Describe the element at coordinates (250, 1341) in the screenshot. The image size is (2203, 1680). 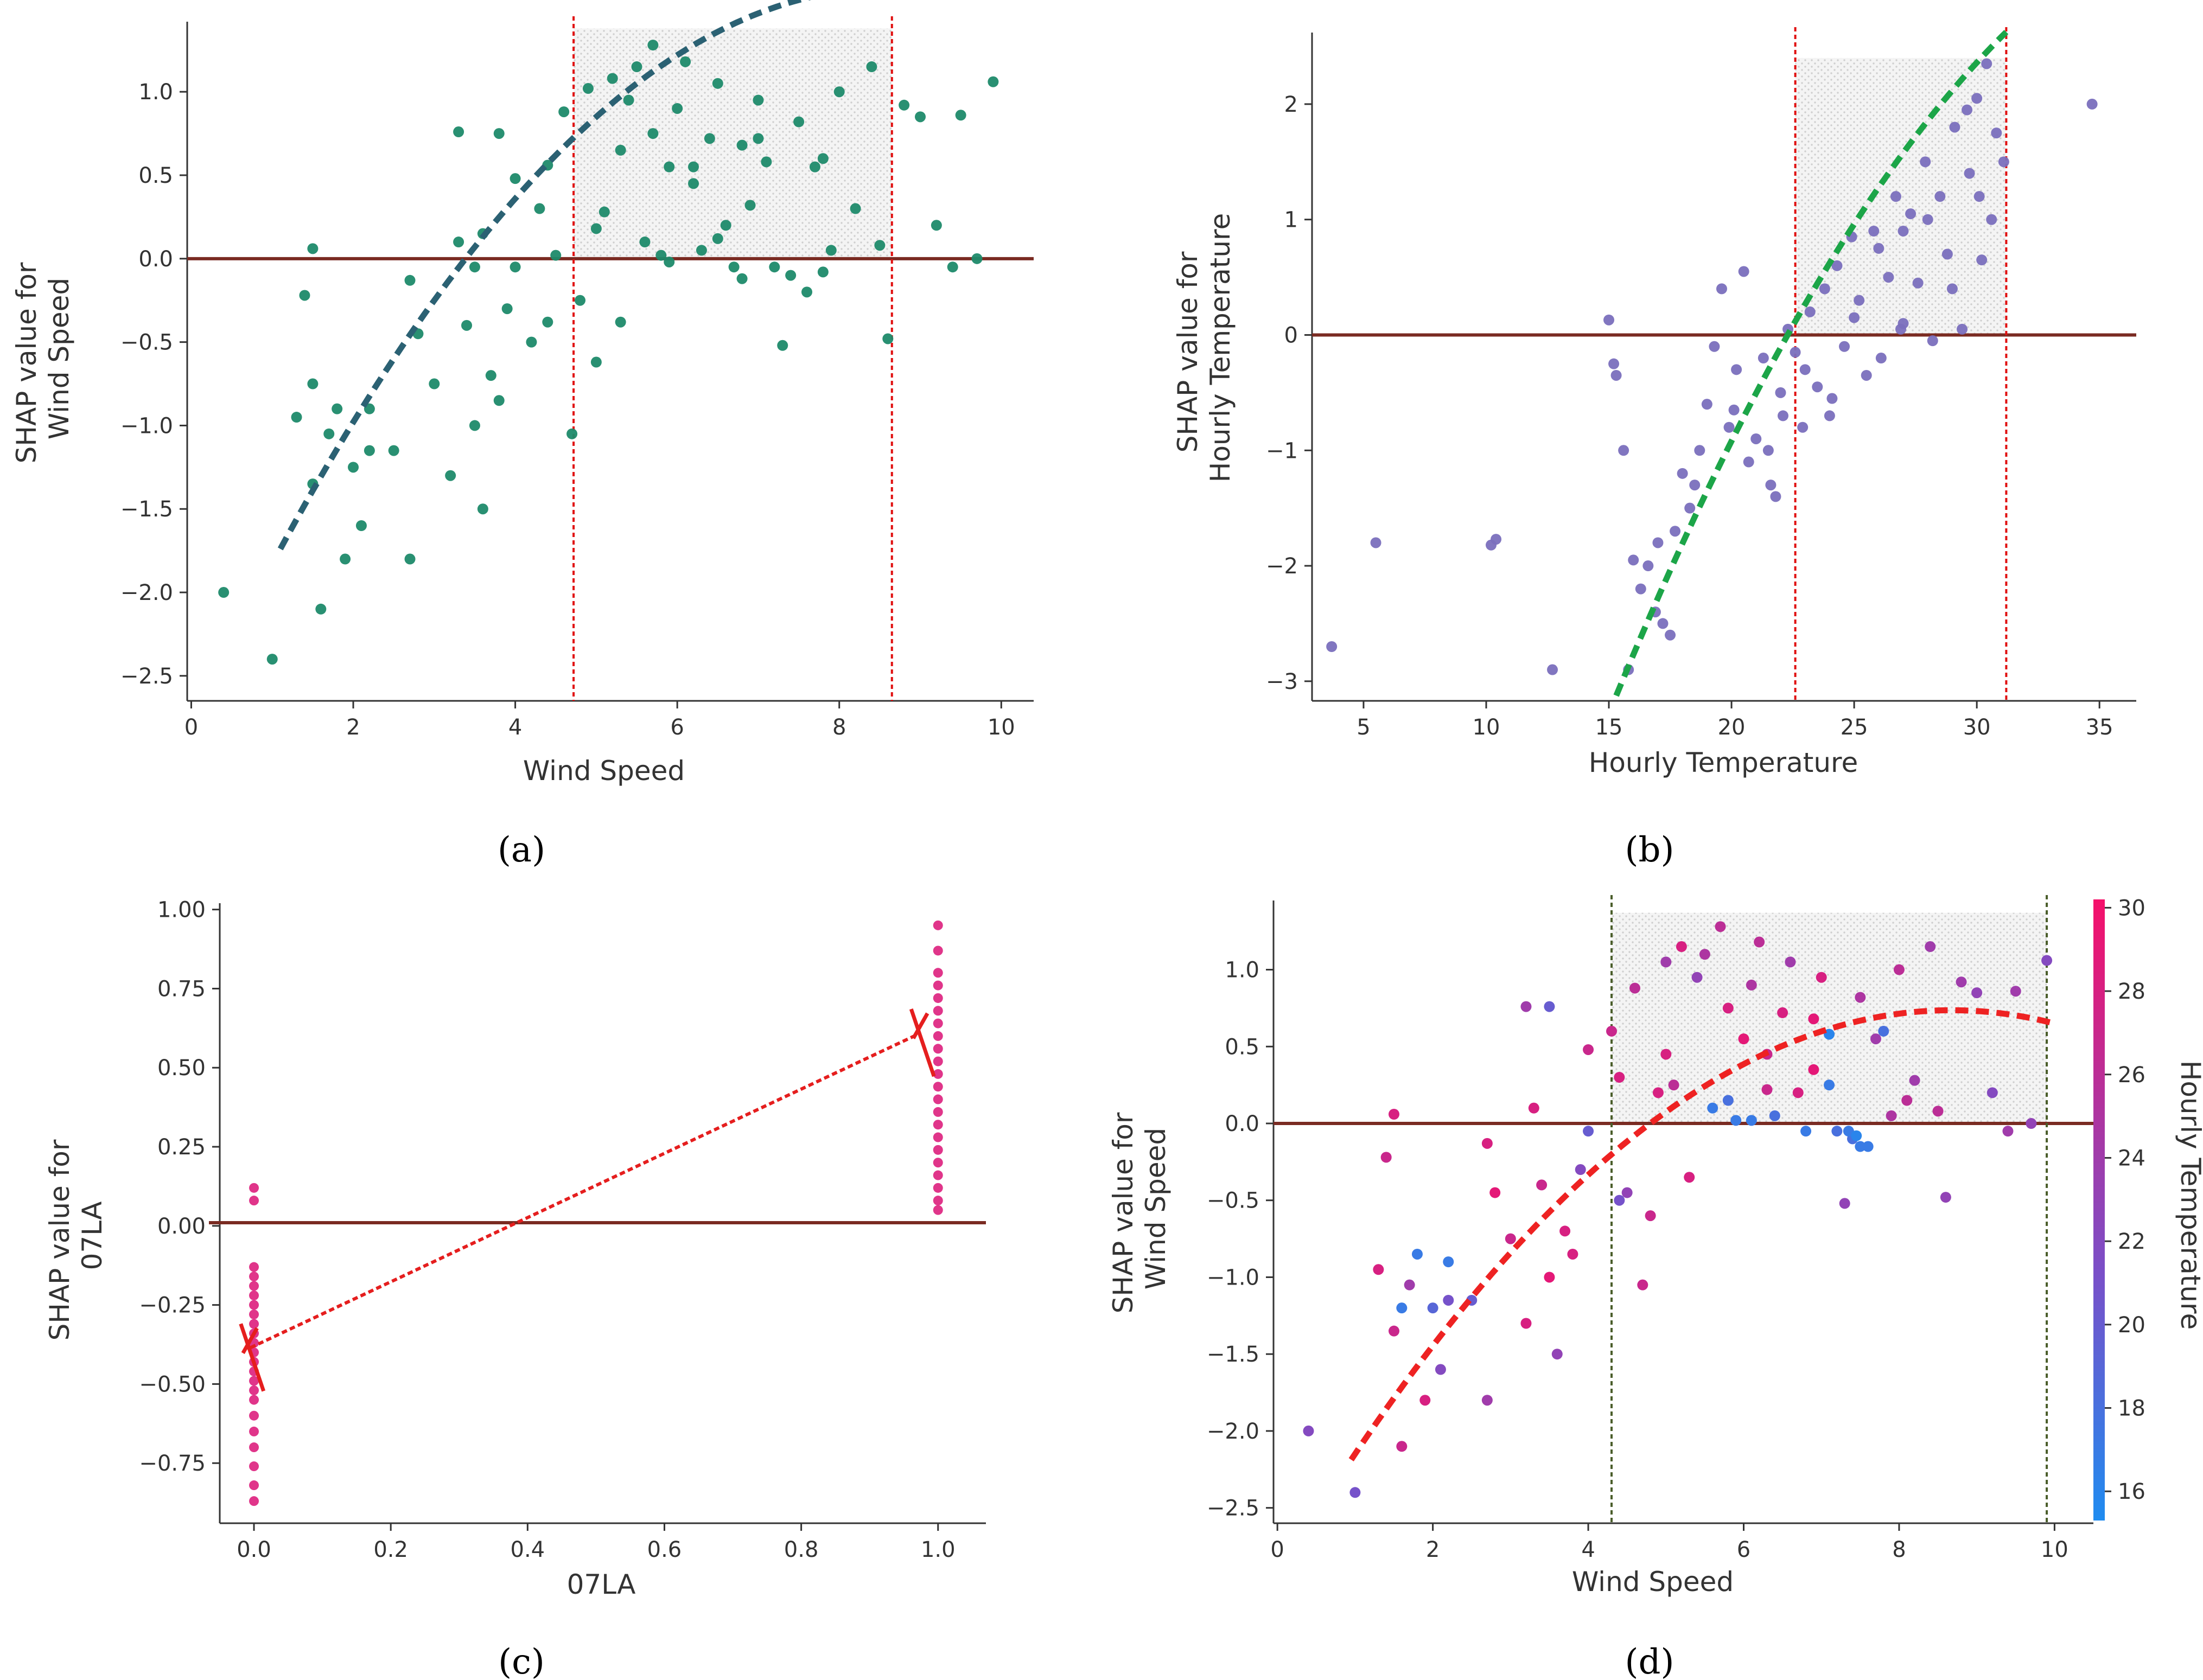
I see `x-marker-1-cross` at that location.